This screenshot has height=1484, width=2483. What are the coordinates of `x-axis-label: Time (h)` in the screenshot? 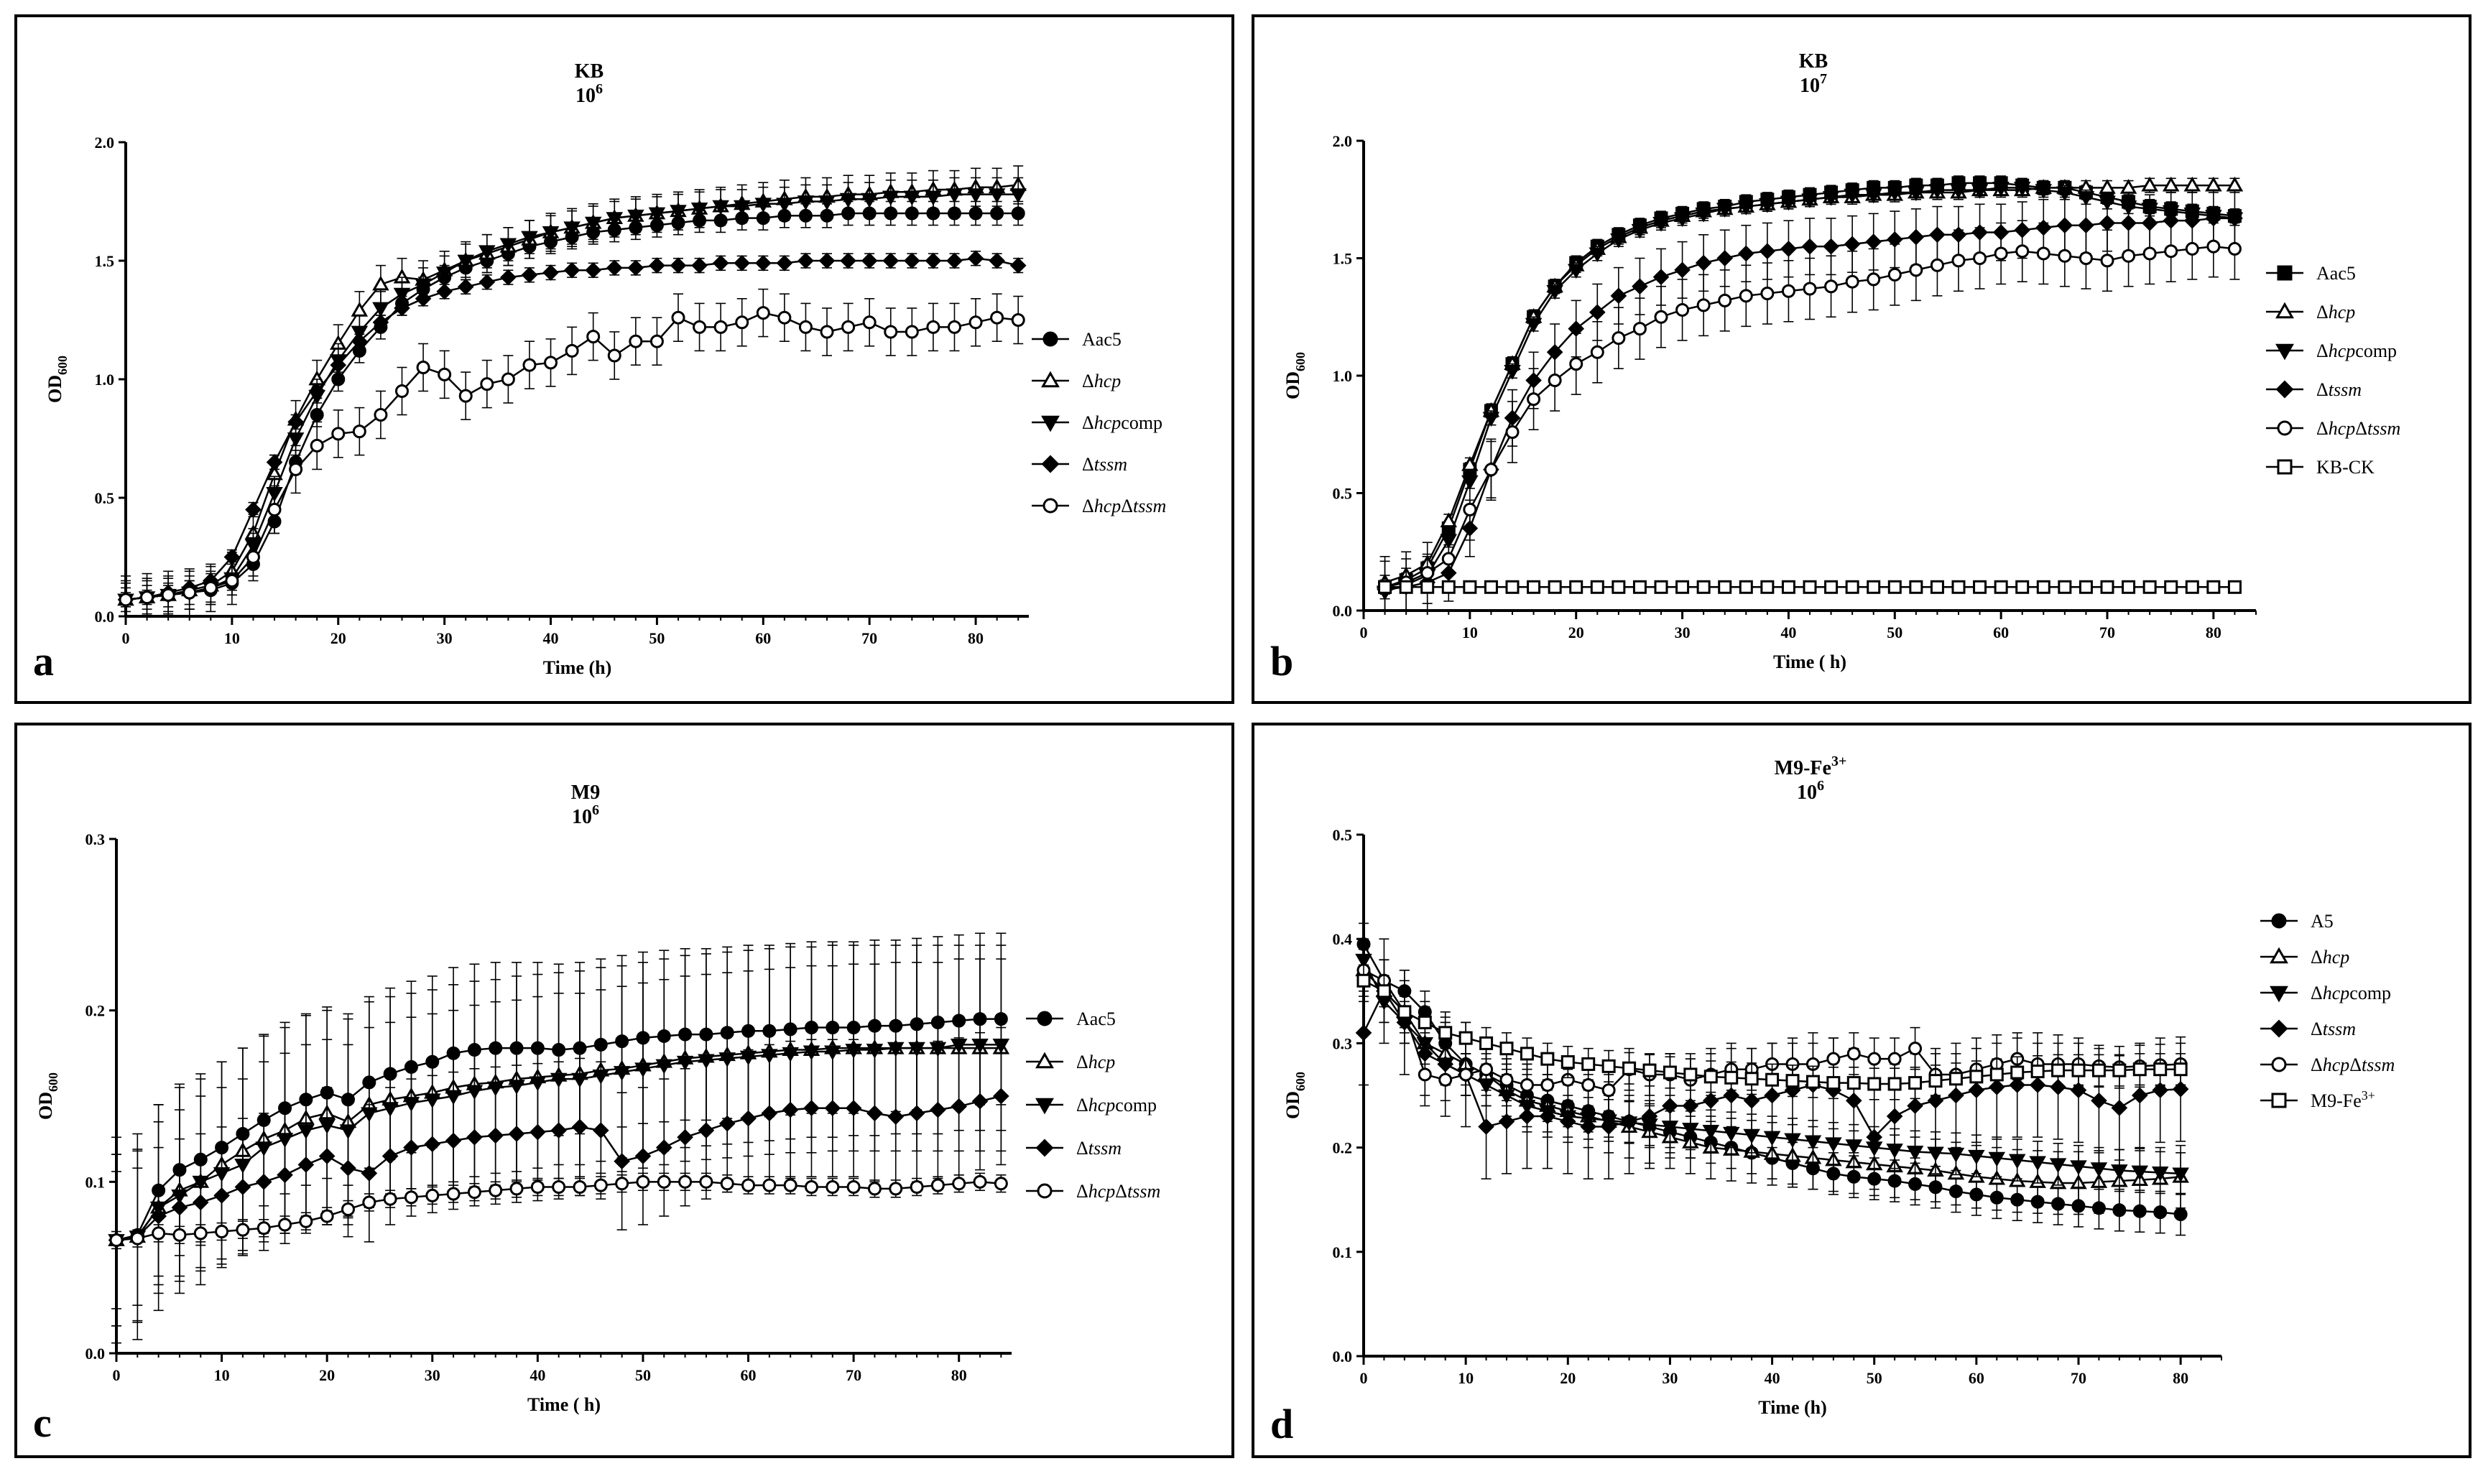 It's located at (577, 667).